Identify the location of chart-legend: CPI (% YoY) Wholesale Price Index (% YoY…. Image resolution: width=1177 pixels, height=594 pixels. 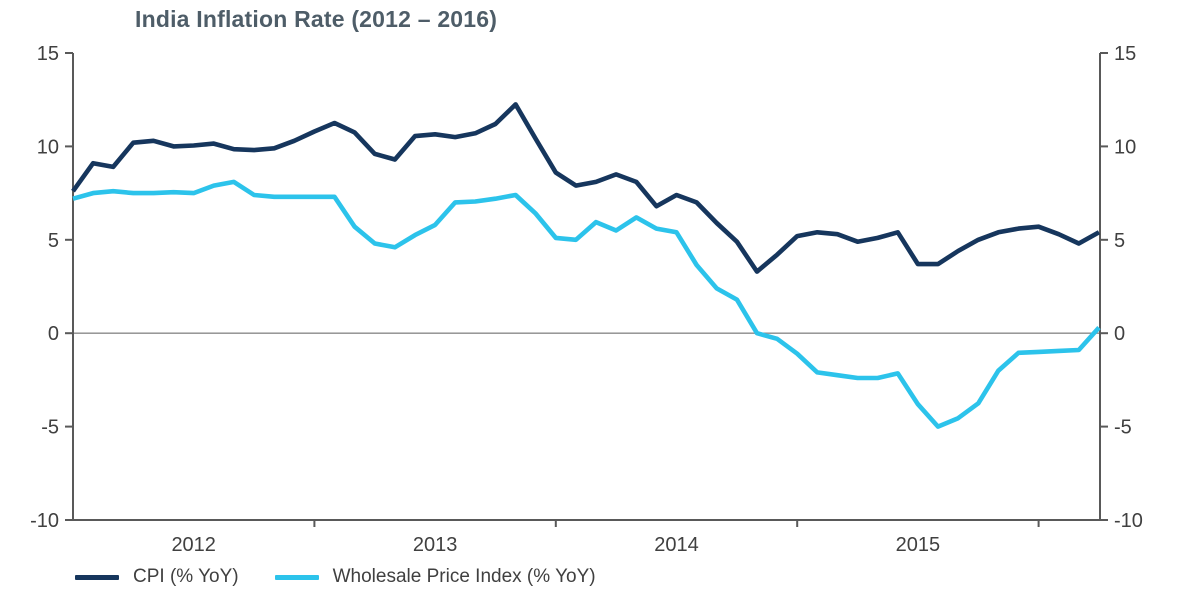
(335, 577).